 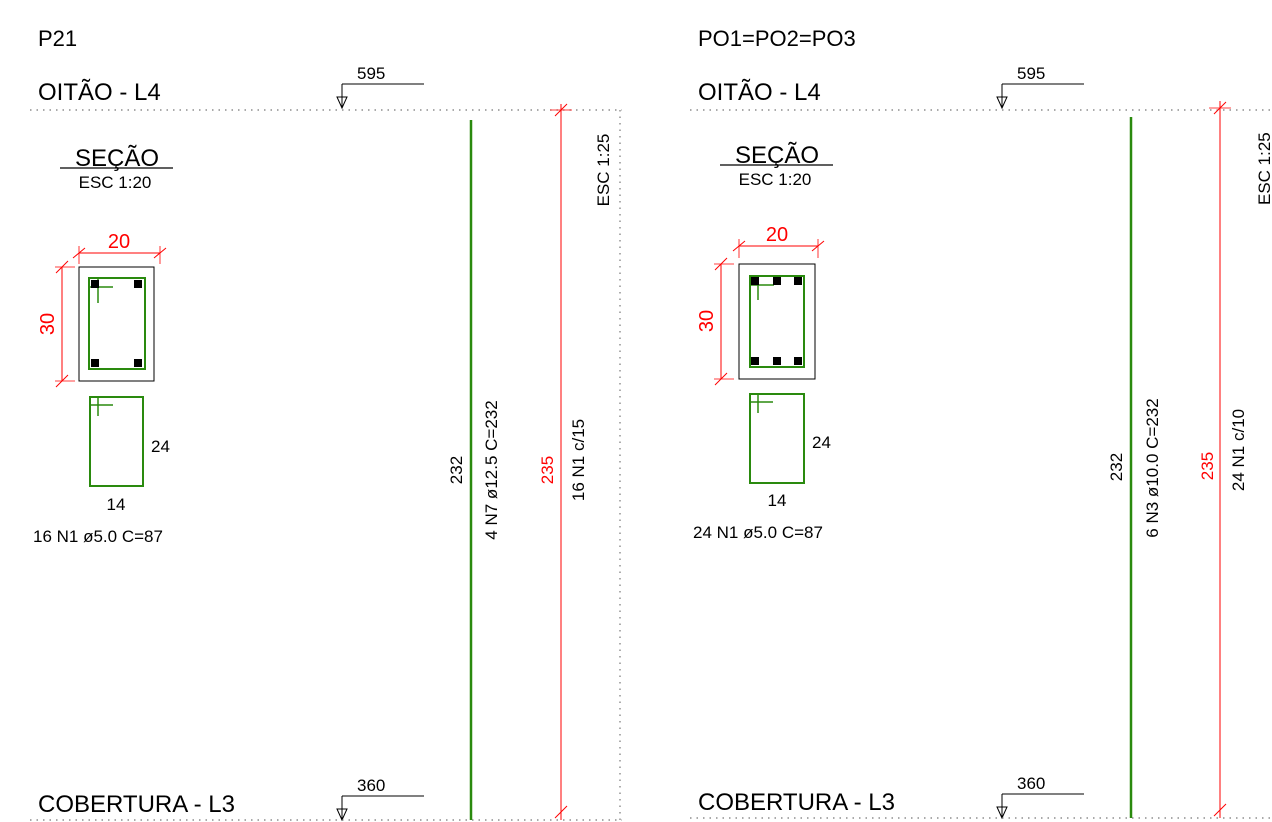 What do you see at coordinates (1152, 467) in the screenshot?
I see `long-bar-label: 6 N3 ø10.0 C=232` at bounding box center [1152, 467].